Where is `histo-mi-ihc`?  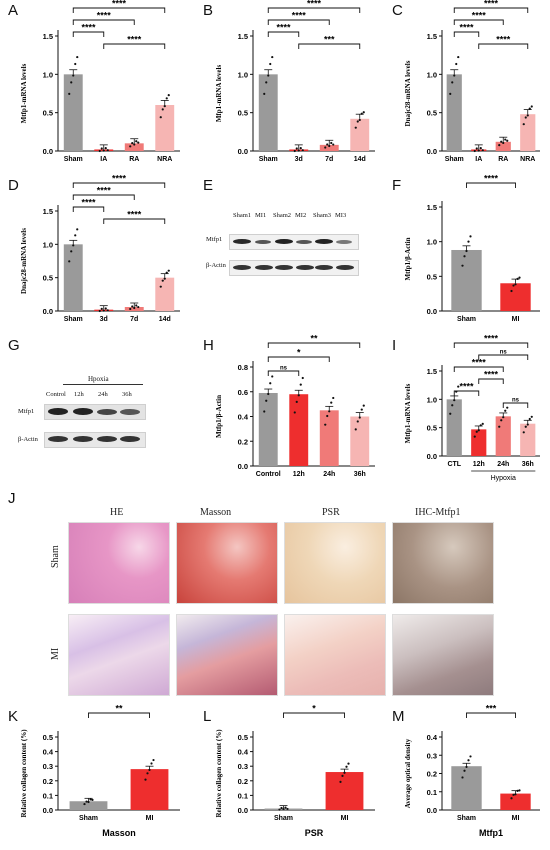 histo-mi-ihc is located at coordinates (443, 655).